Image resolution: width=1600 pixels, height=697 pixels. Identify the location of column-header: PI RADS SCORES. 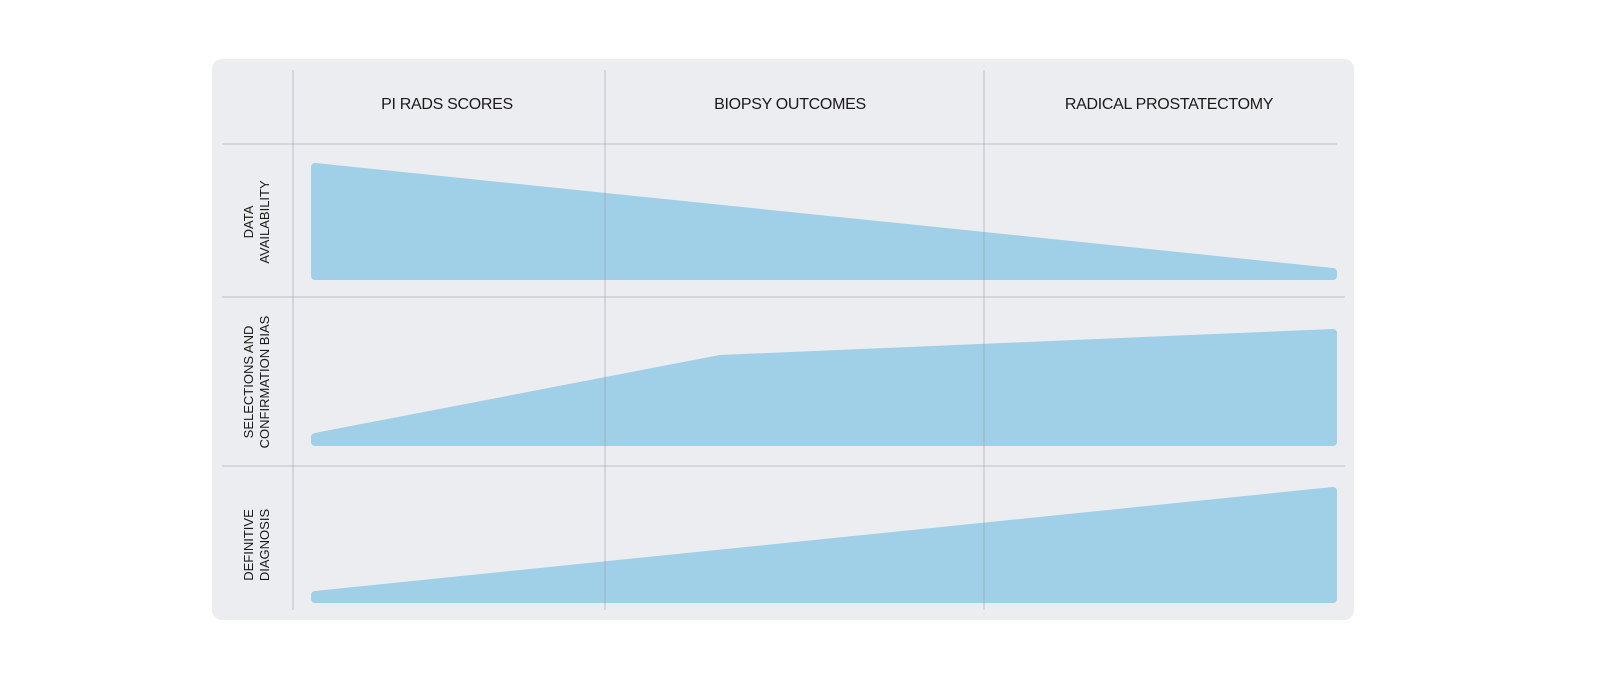
(447, 104).